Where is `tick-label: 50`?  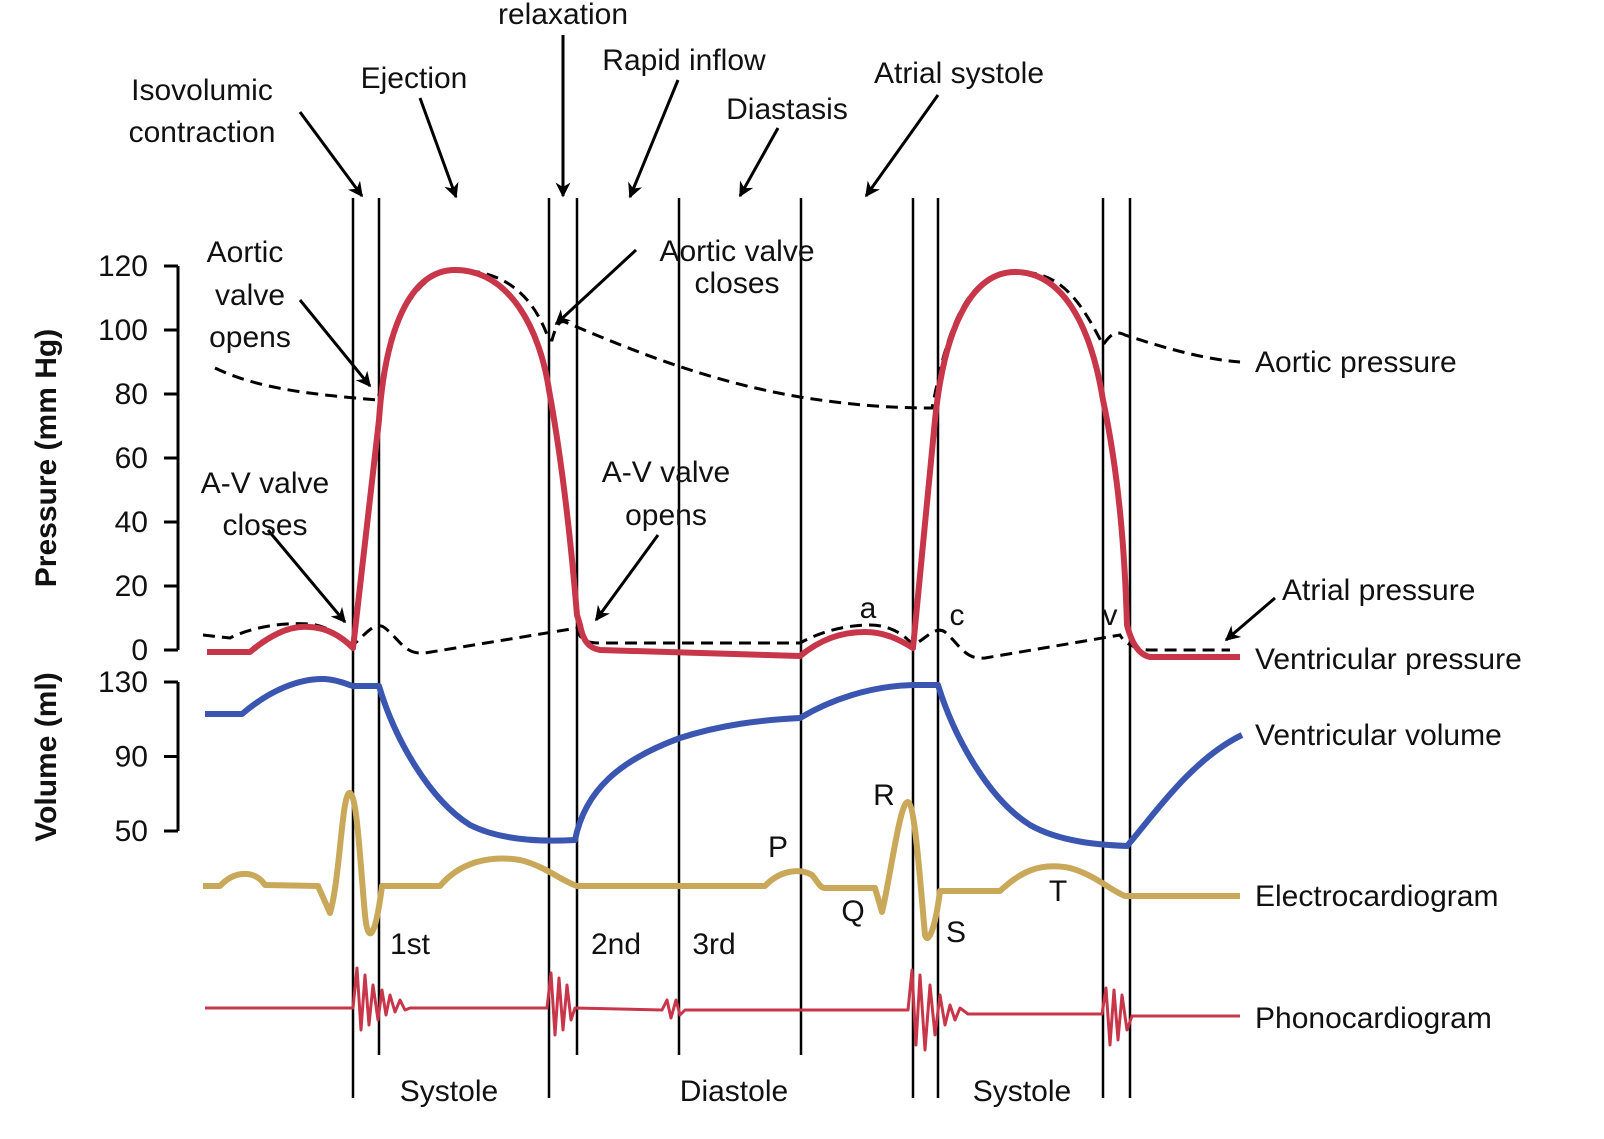 tick-label: 50 is located at coordinates (131, 831).